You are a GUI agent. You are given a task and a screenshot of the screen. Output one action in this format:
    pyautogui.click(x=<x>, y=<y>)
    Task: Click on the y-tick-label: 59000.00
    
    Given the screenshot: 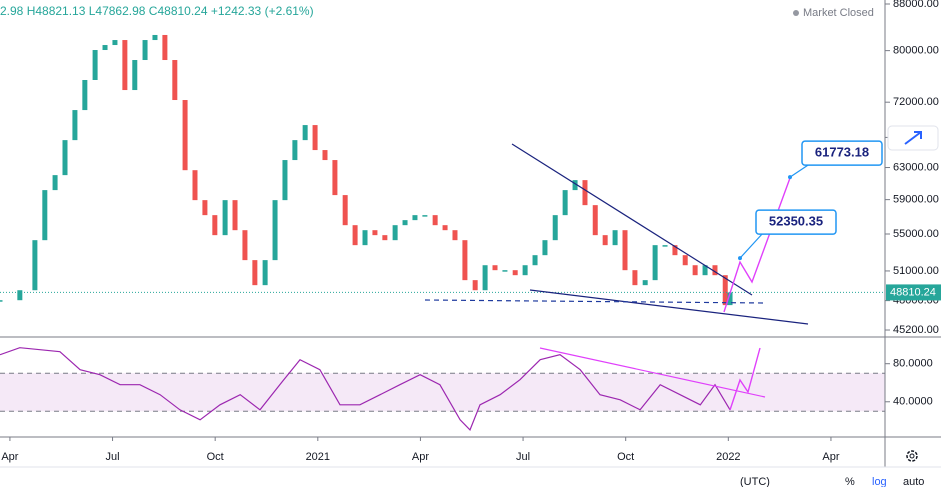 What is the action you would take?
    pyautogui.click(x=916, y=200)
    